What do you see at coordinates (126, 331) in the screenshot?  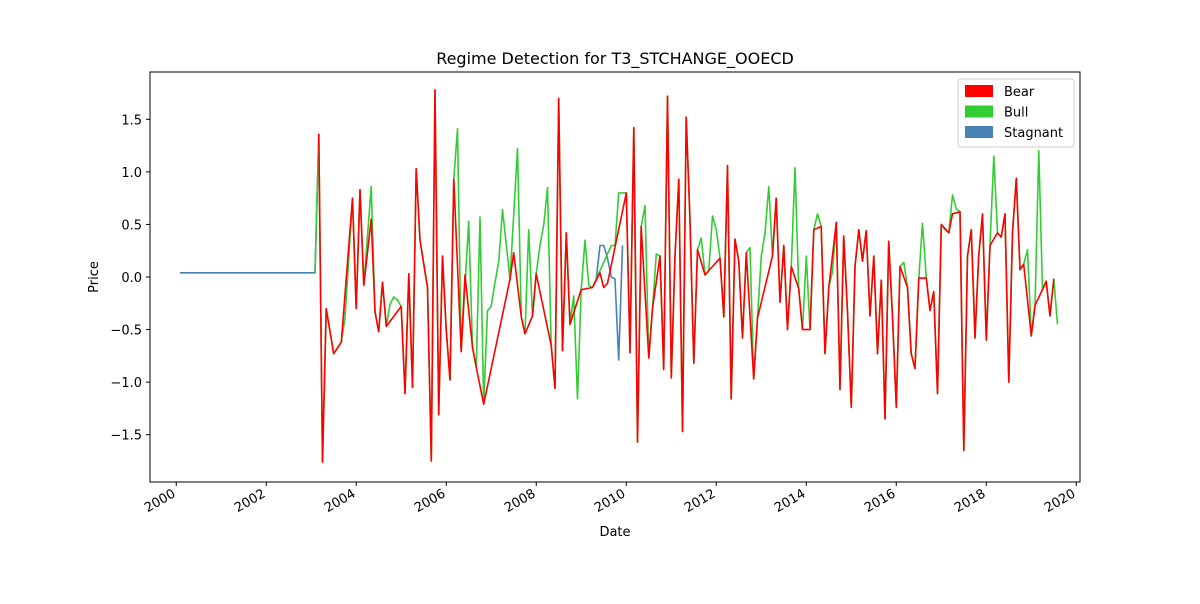 I see `y-tick-label: −0.5` at bounding box center [126, 331].